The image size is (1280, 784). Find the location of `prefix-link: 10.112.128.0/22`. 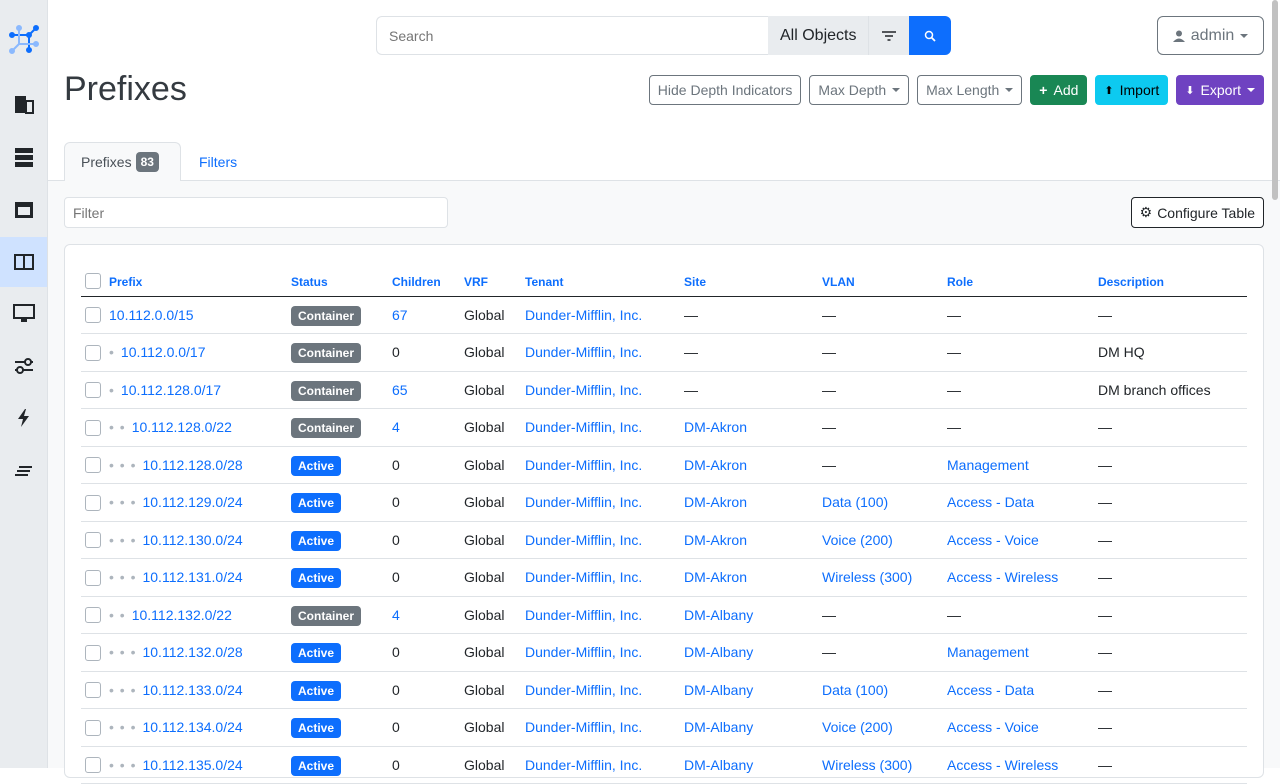

prefix-link: 10.112.128.0/22 is located at coordinates (181, 427).